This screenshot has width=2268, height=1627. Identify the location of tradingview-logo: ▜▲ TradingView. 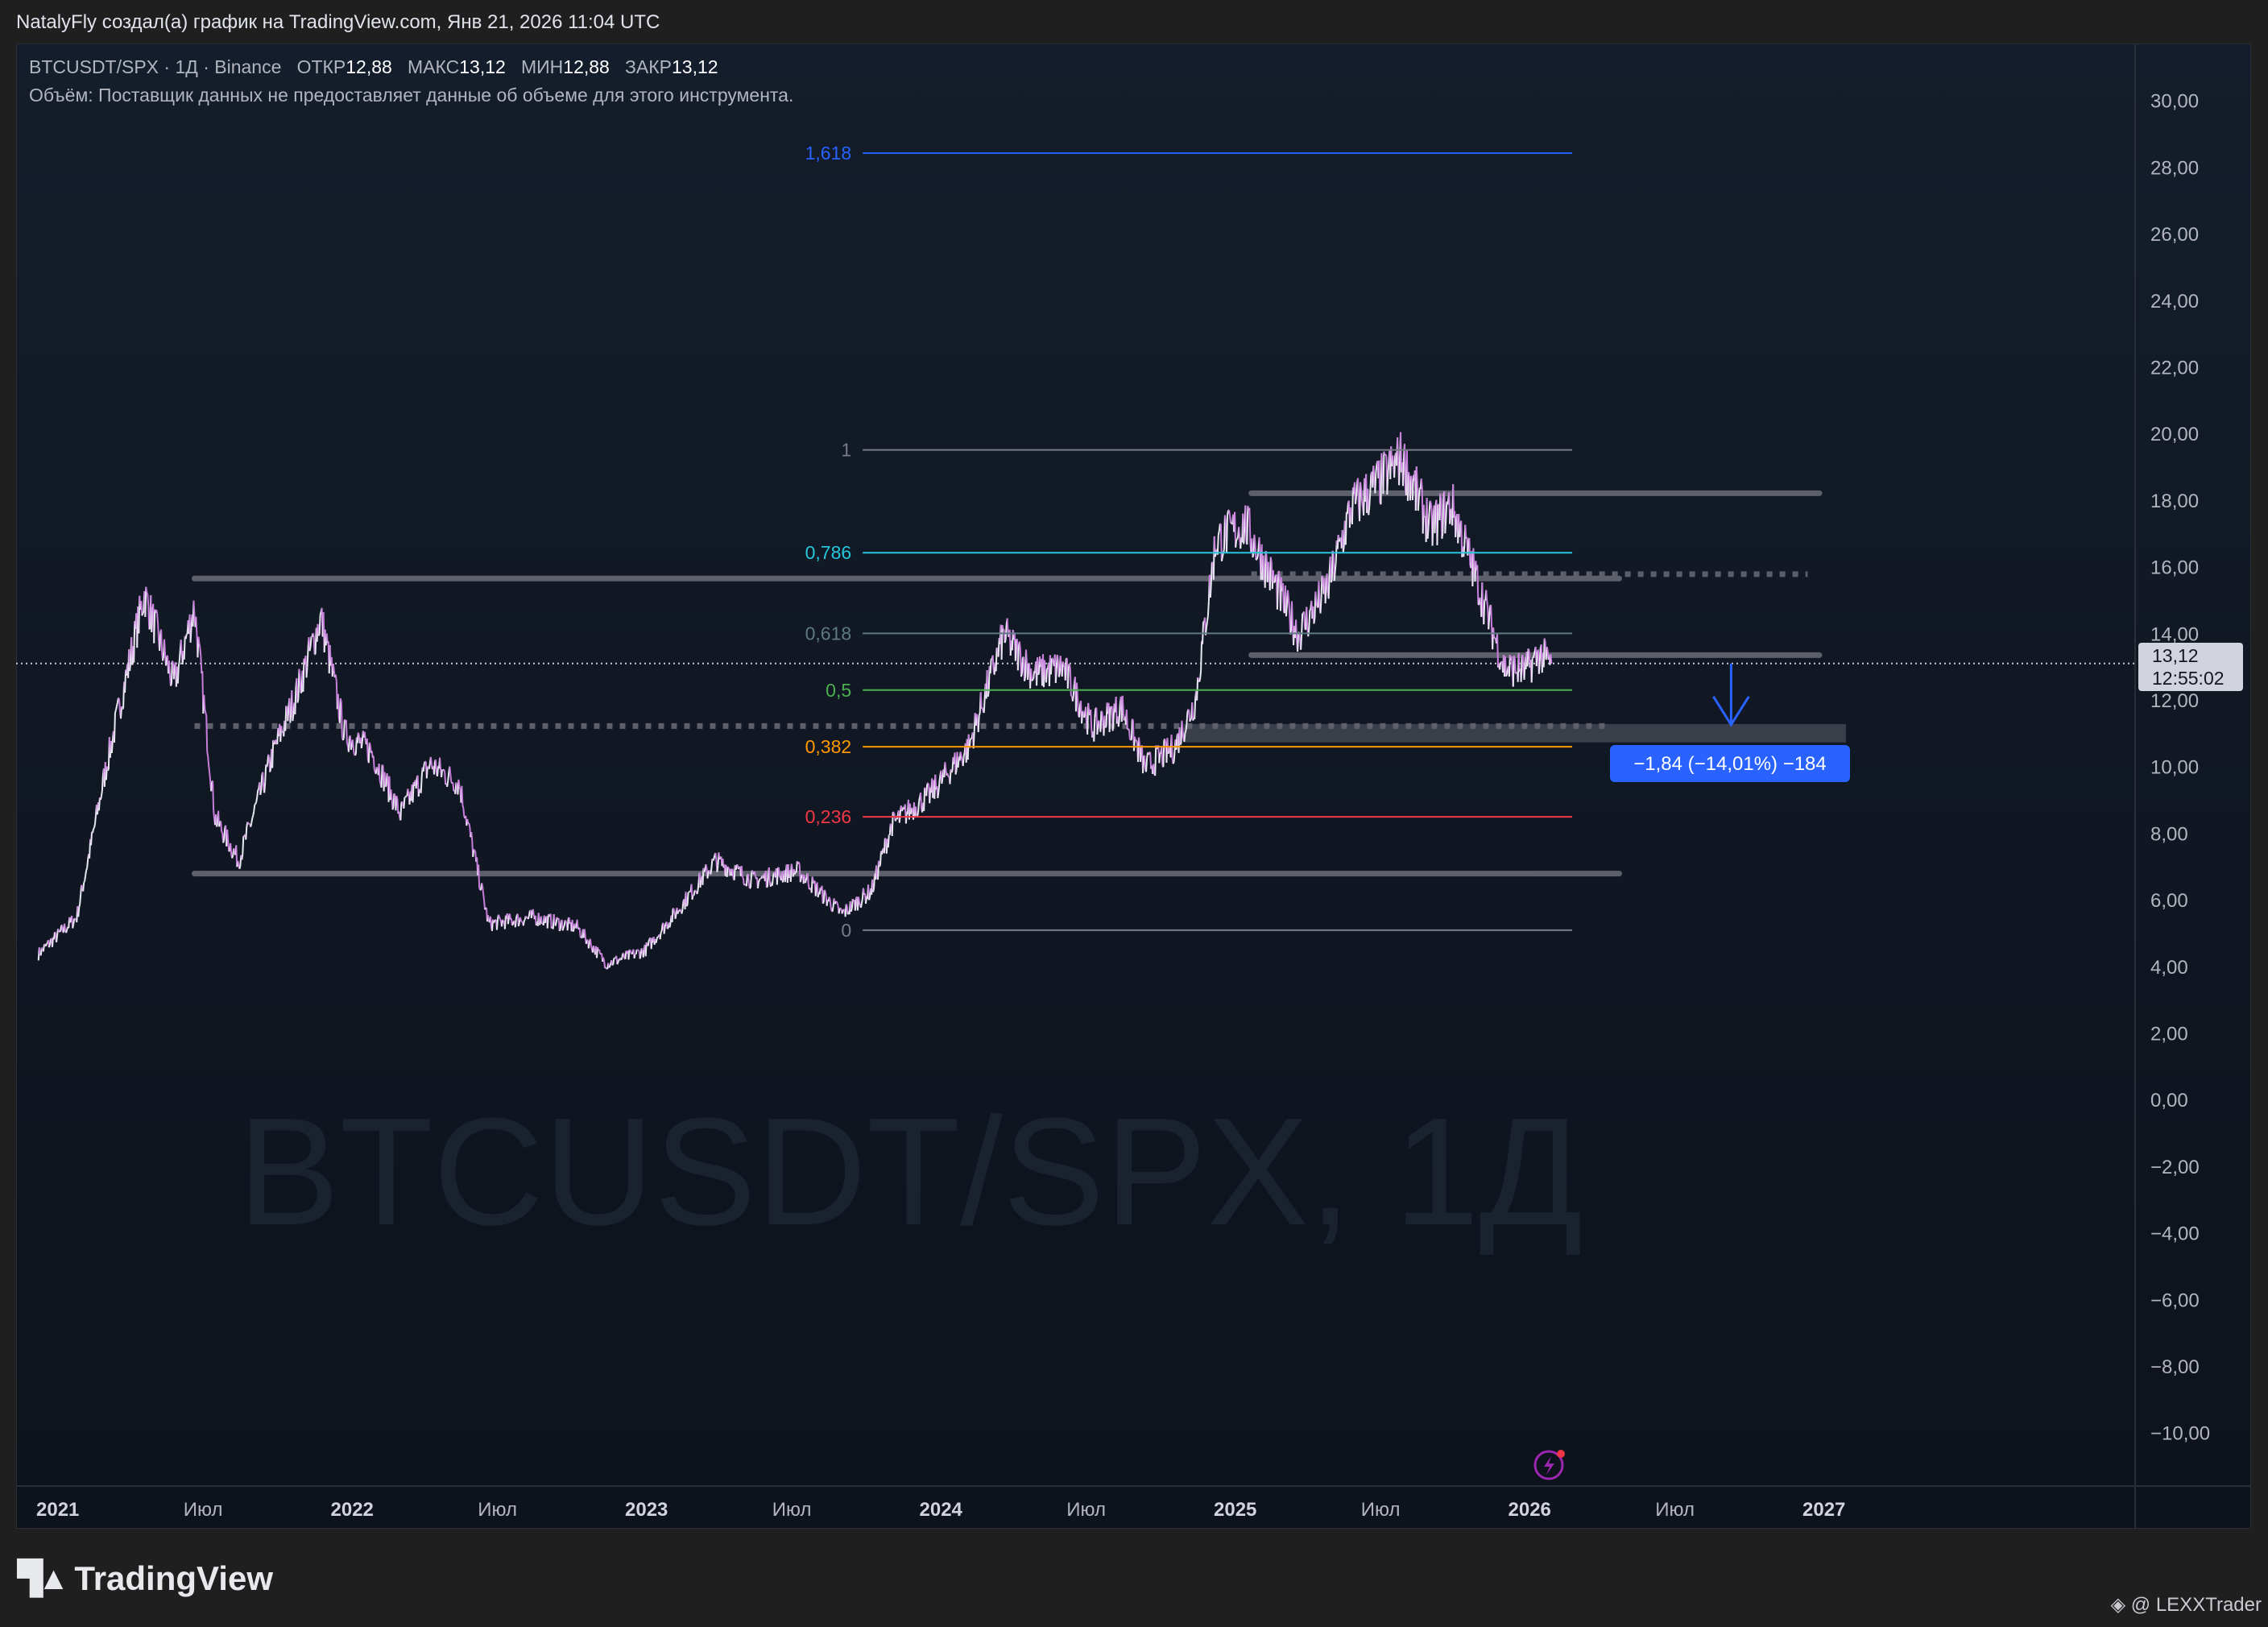
(145, 1578).